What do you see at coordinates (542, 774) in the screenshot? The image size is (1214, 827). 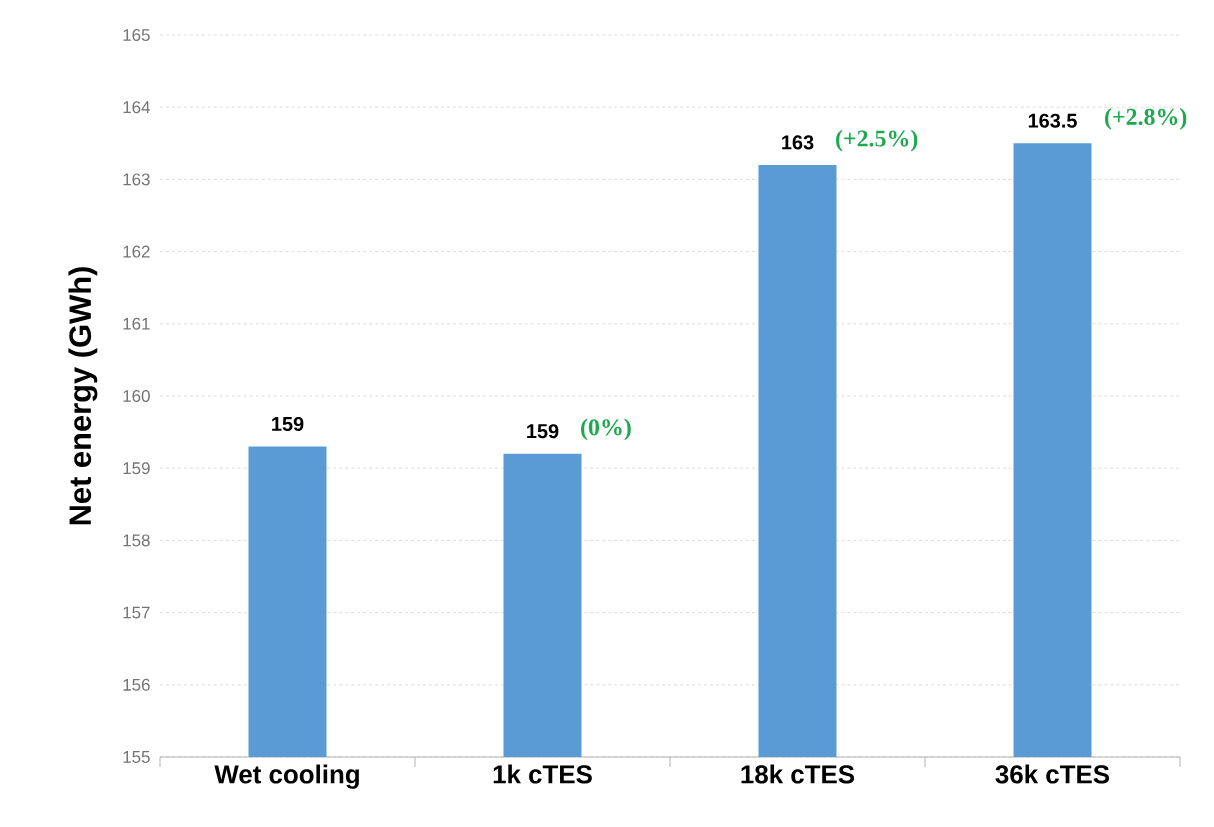 I see `x-tick-label: 1k cTES` at bounding box center [542, 774].